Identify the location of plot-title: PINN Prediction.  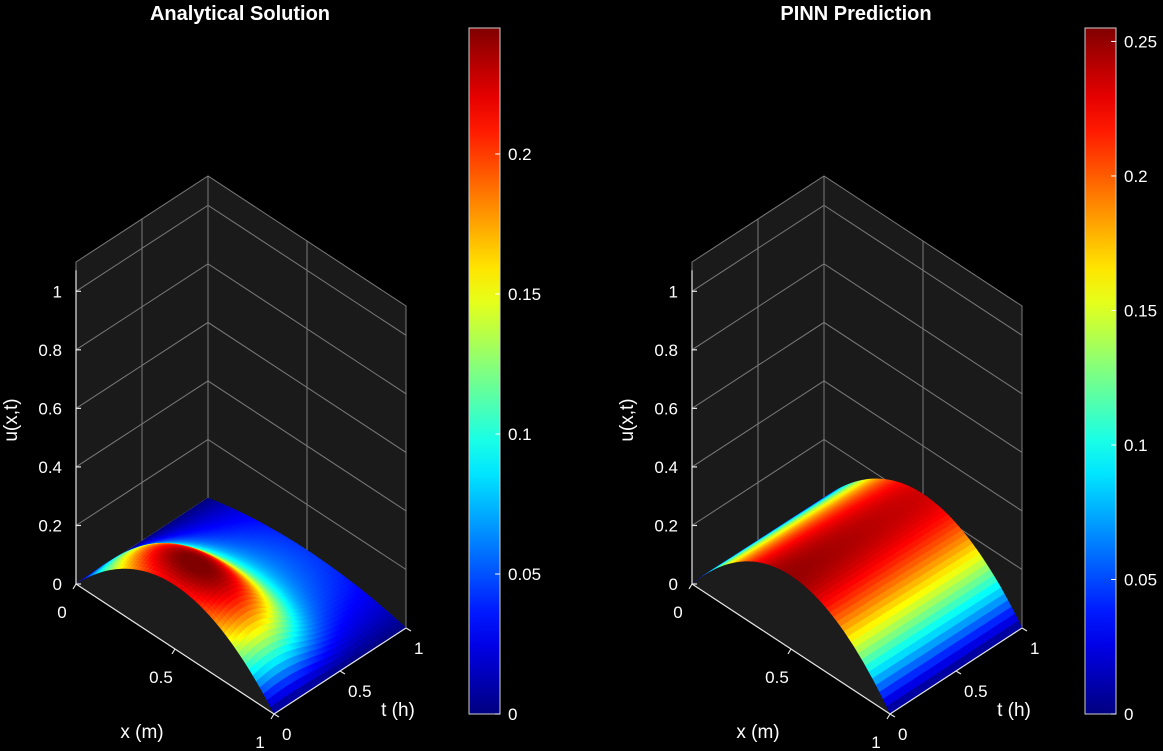
(855, 14).